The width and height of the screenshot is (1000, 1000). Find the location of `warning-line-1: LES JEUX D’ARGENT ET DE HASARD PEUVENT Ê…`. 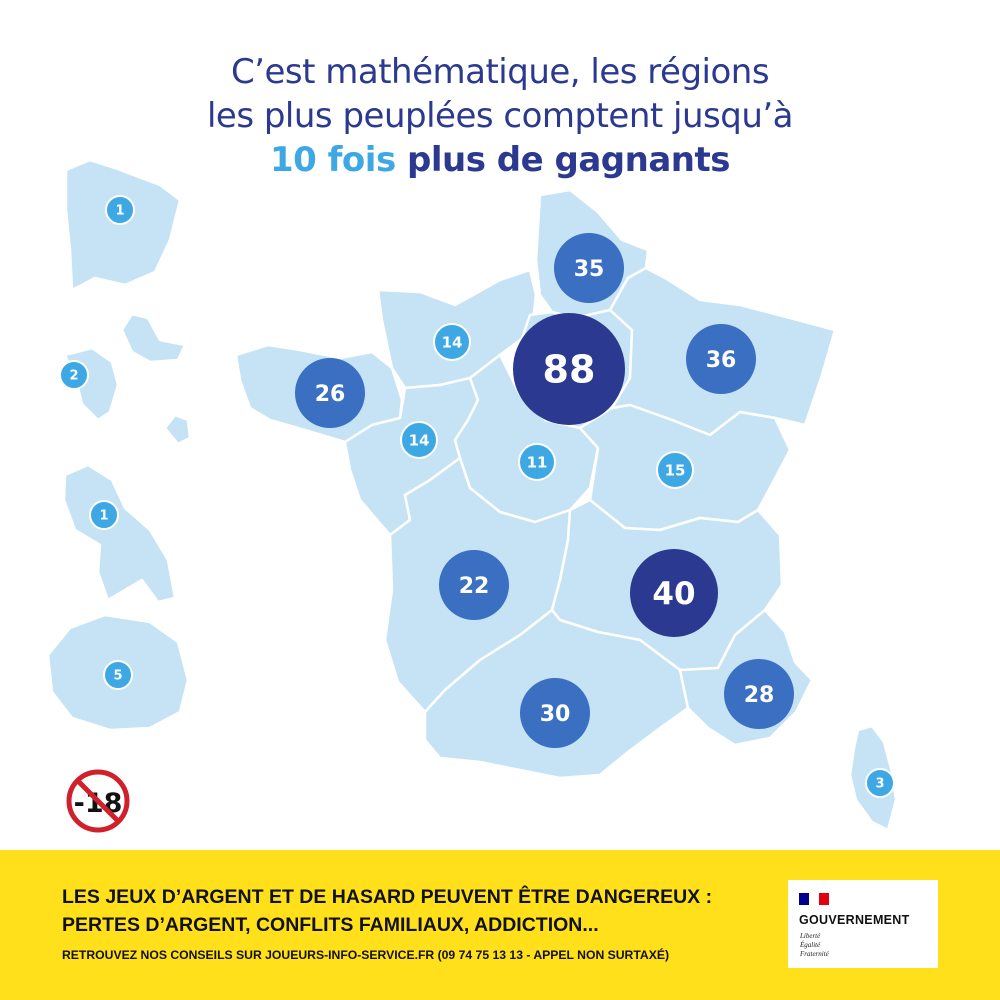

warning-line-1: LES JEUX D’ARGENT ET DE HASARD PEUVENT Ê… is located at coordinates (387, 897).